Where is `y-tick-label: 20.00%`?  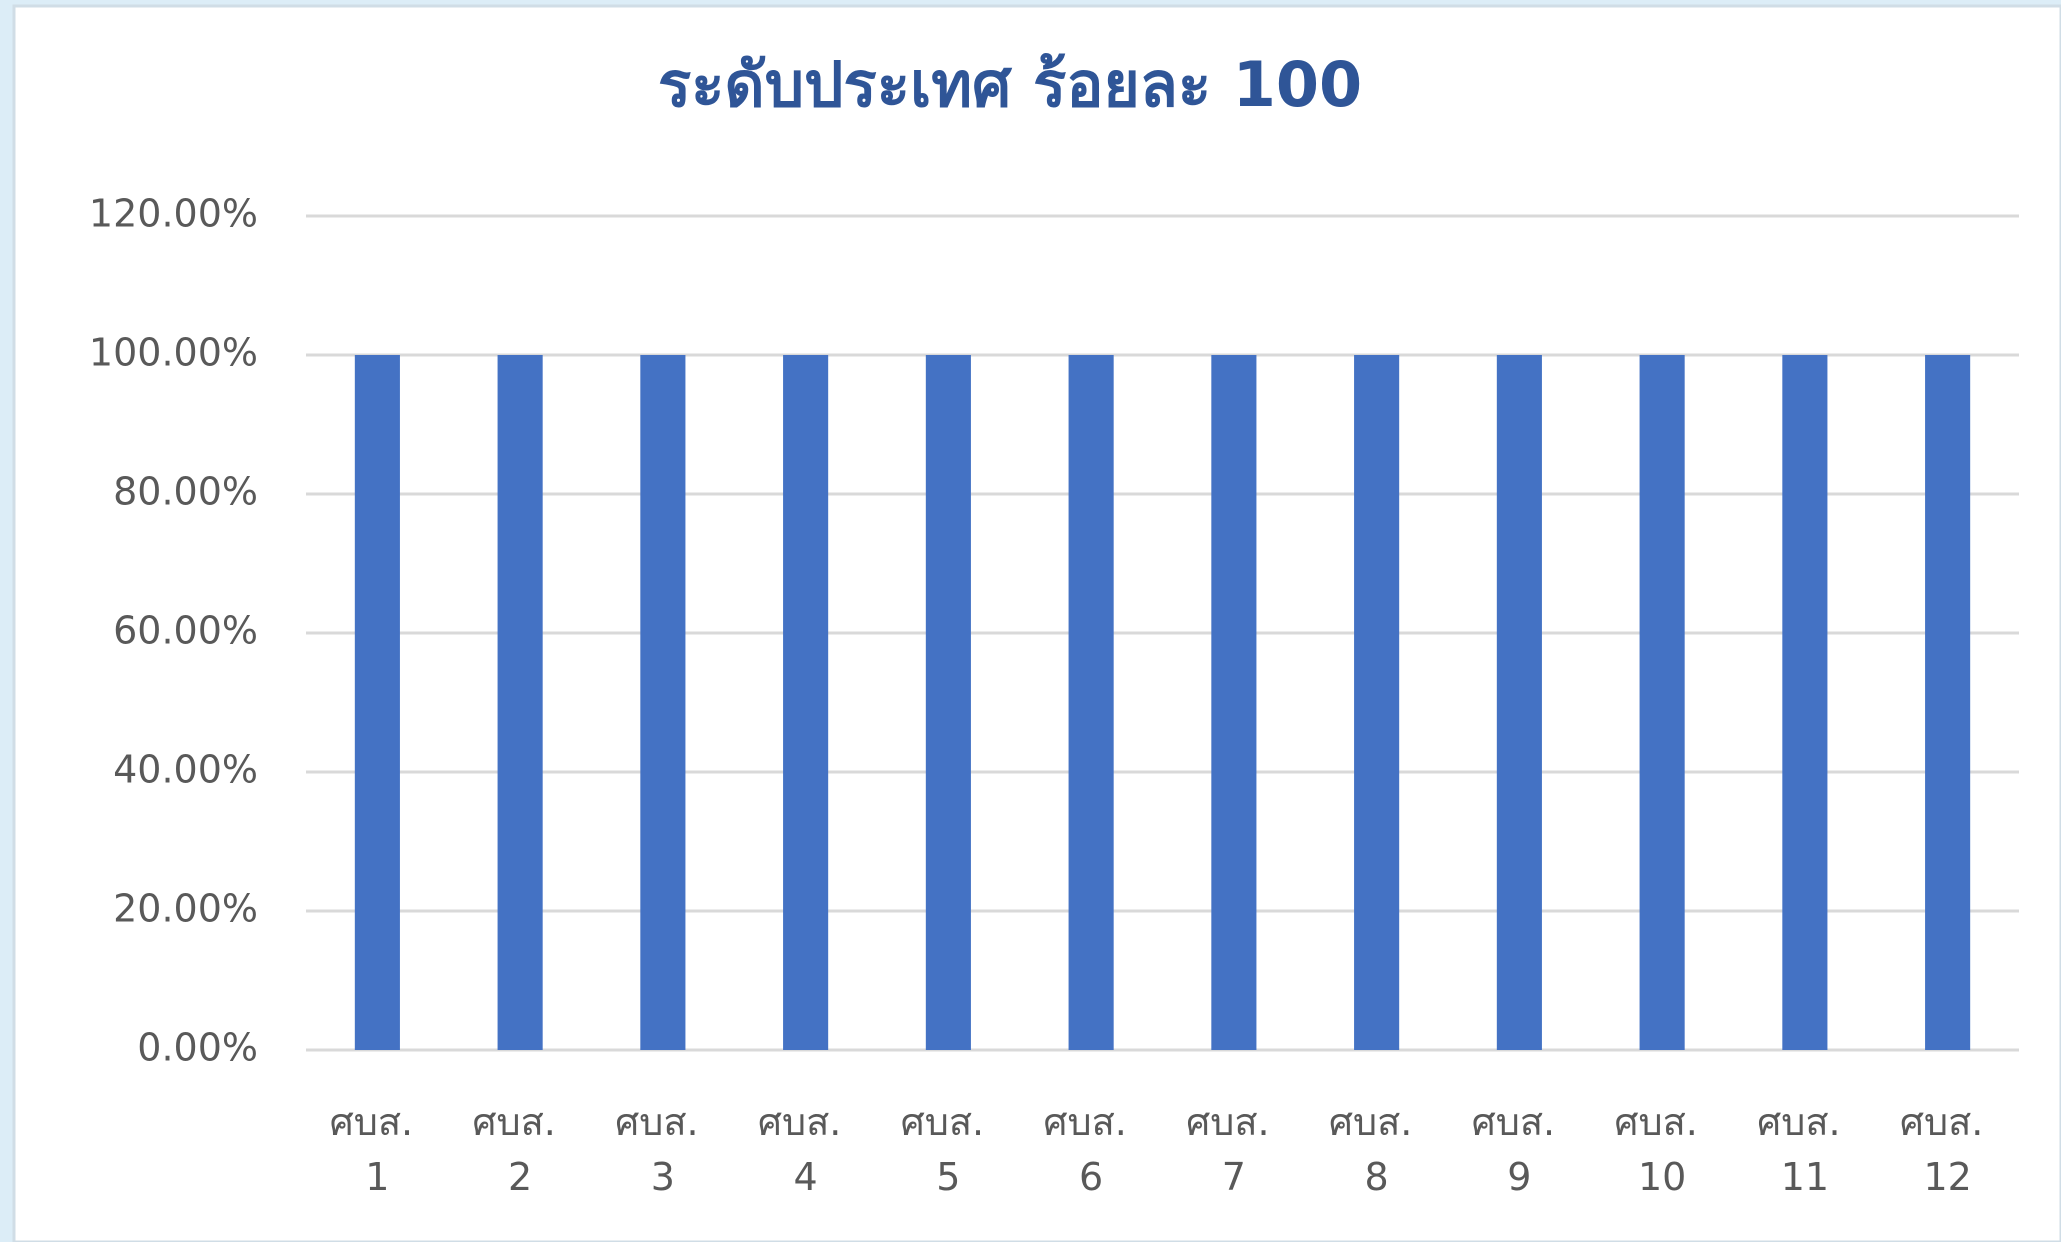
y-tick-label: 20.00% is located at coordinates (185, 909).